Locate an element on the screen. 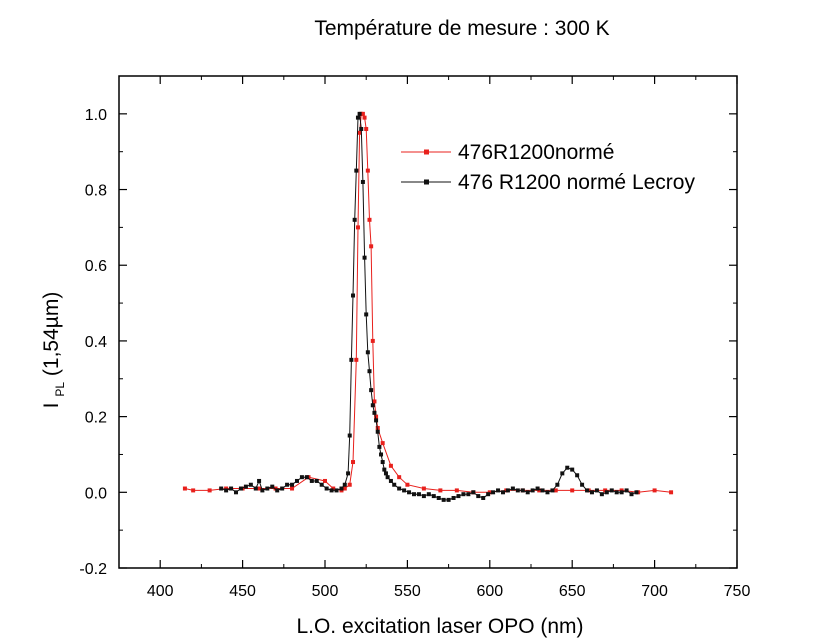  y-tick-label: 1.0 is located at coordinates (96, 115).